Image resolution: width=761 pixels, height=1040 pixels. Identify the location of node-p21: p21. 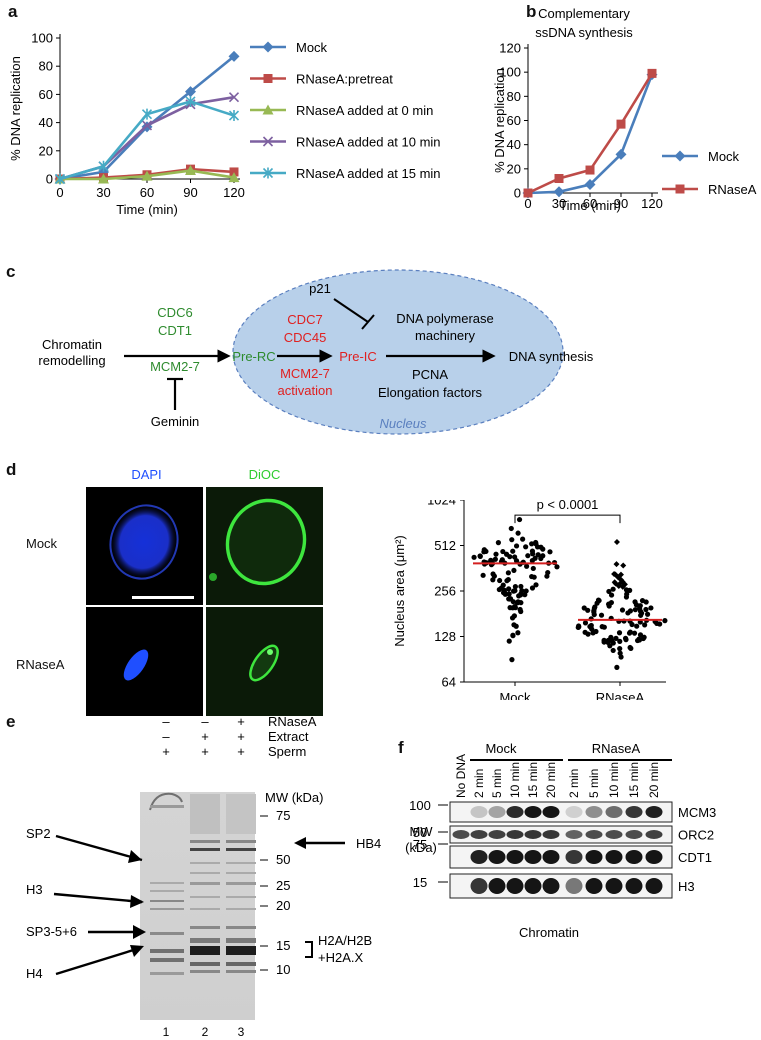
(320, 288).